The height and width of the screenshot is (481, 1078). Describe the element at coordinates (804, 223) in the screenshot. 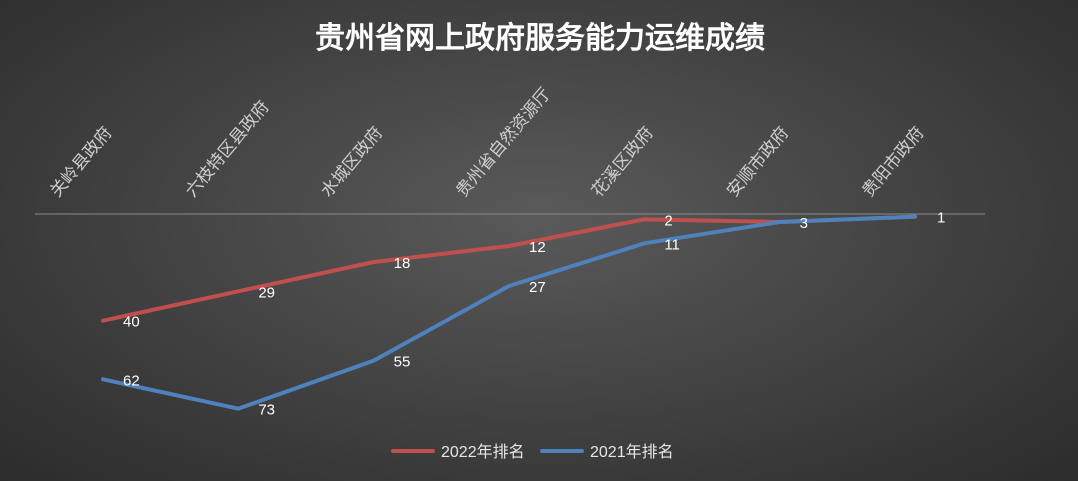

I see `data-label: 3` at that location.